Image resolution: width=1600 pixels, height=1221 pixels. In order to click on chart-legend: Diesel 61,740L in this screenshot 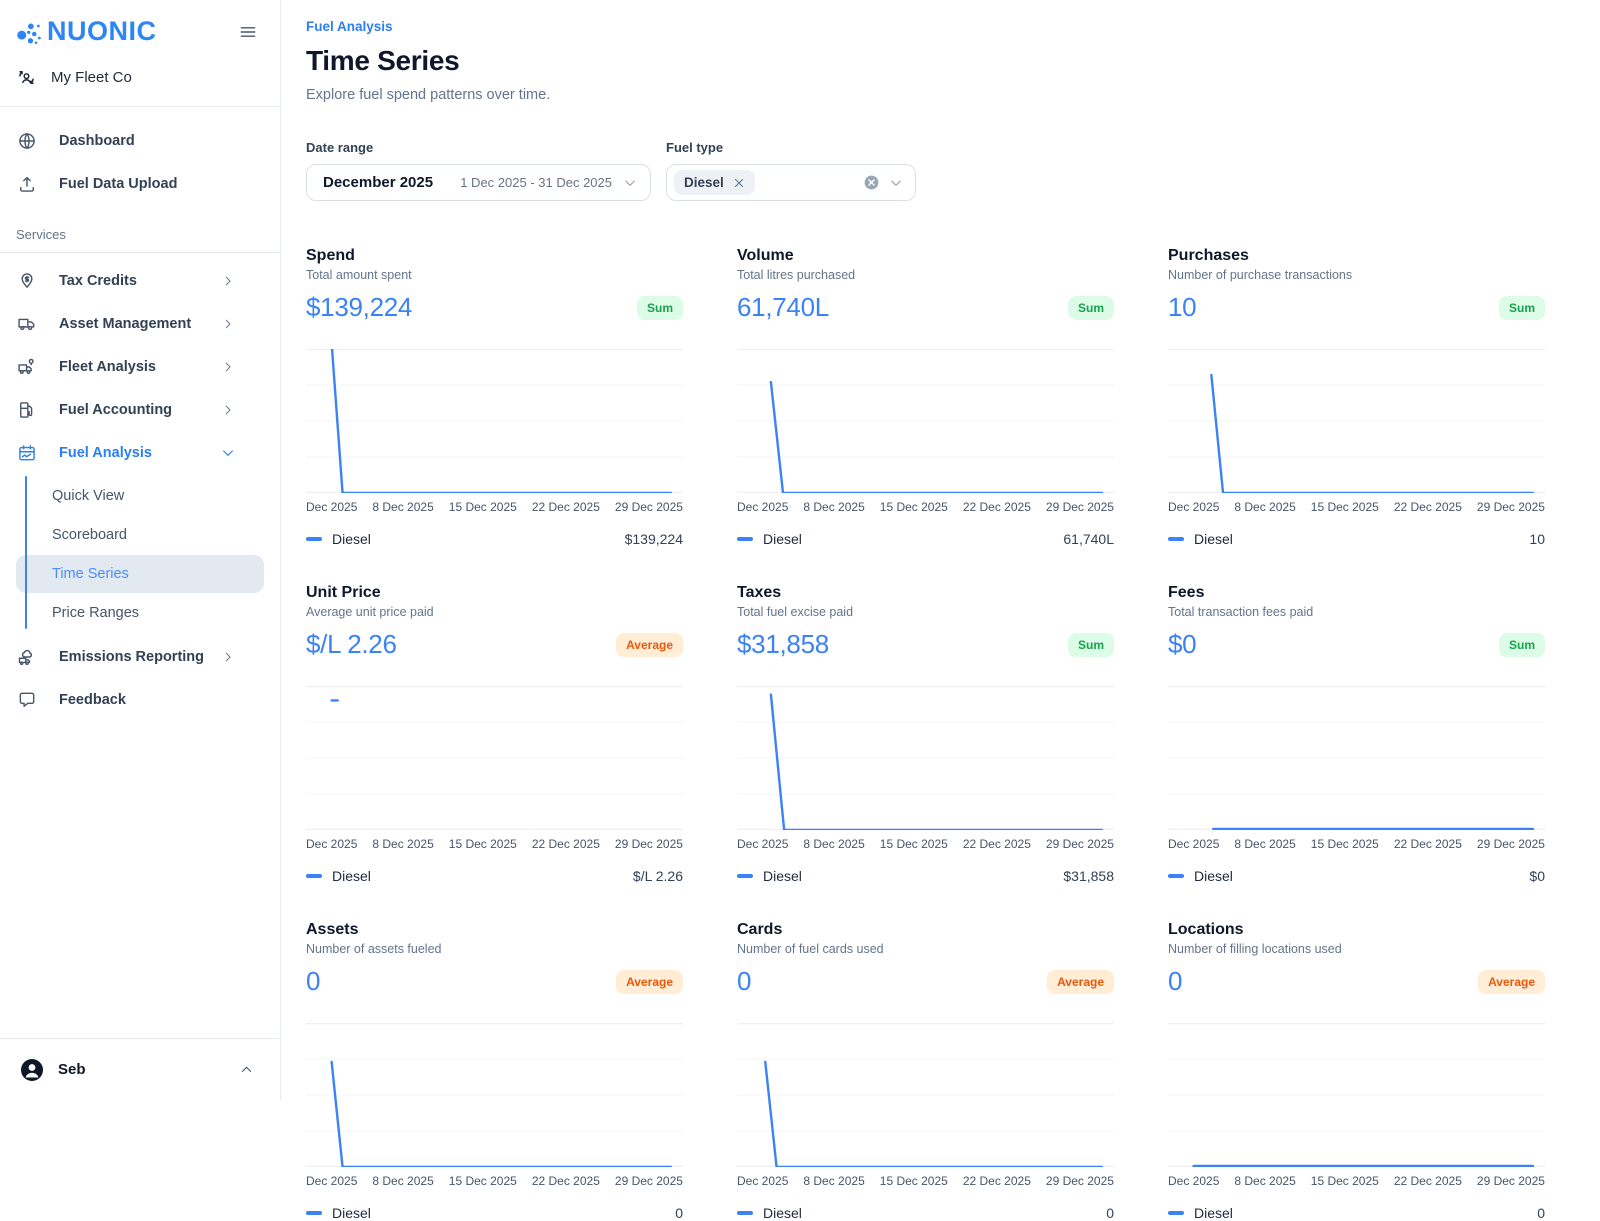, I will do `click(925, 539)`.